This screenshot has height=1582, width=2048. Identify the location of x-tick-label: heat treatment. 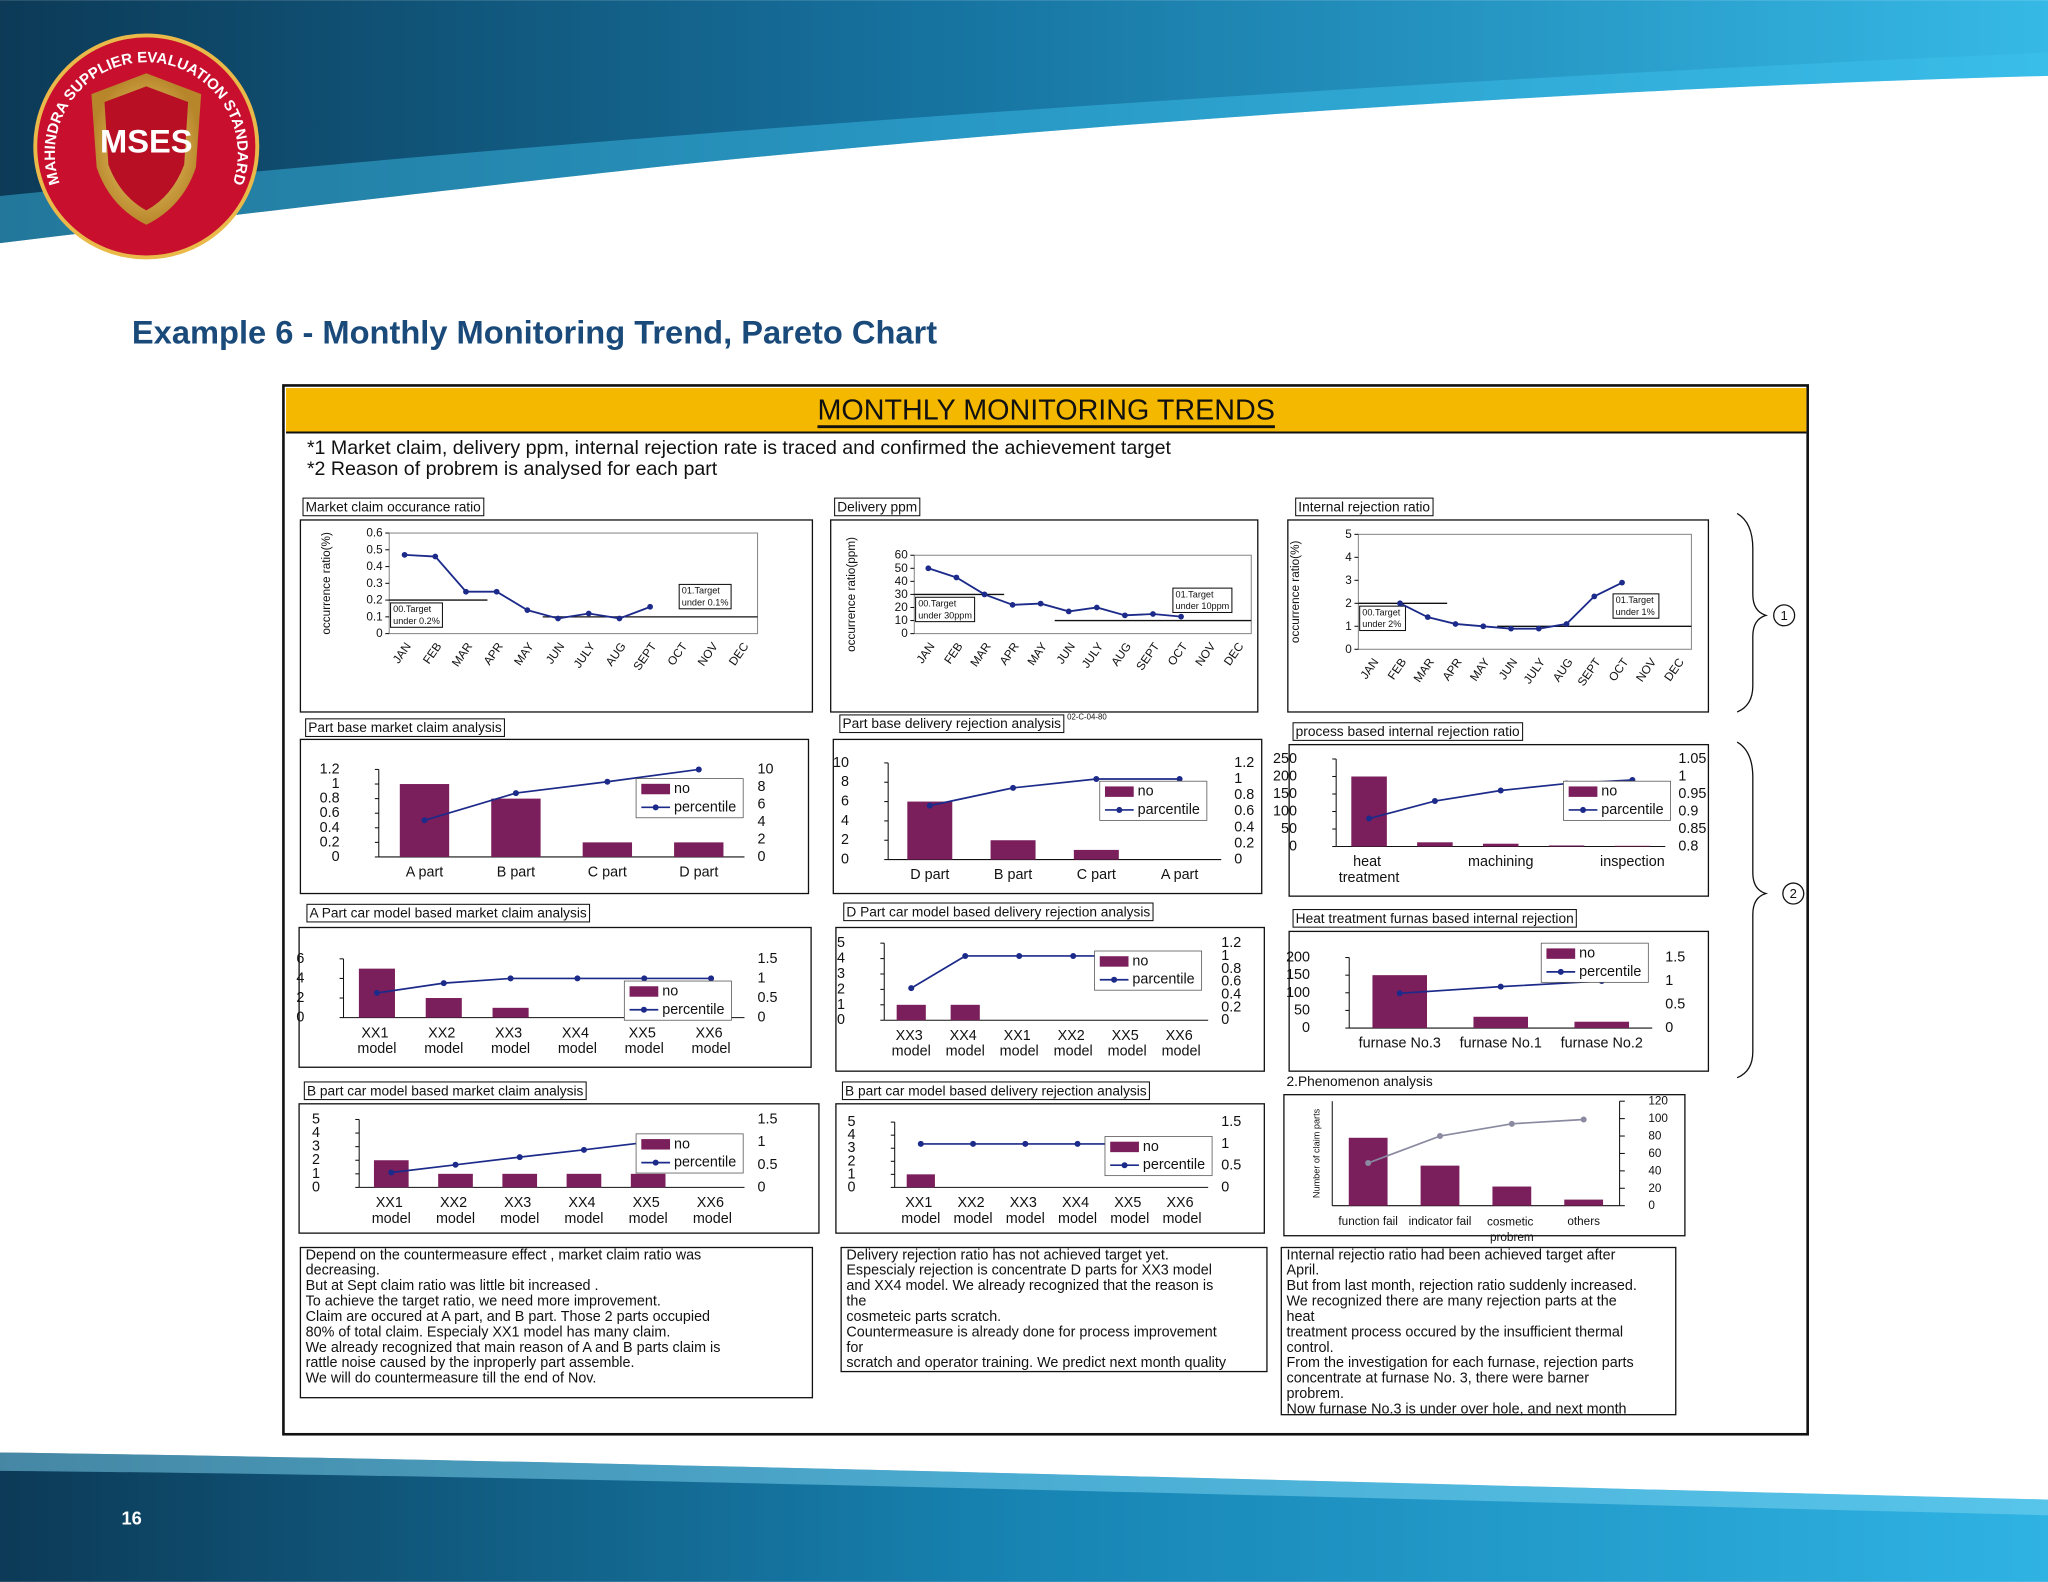
(1369, 870).